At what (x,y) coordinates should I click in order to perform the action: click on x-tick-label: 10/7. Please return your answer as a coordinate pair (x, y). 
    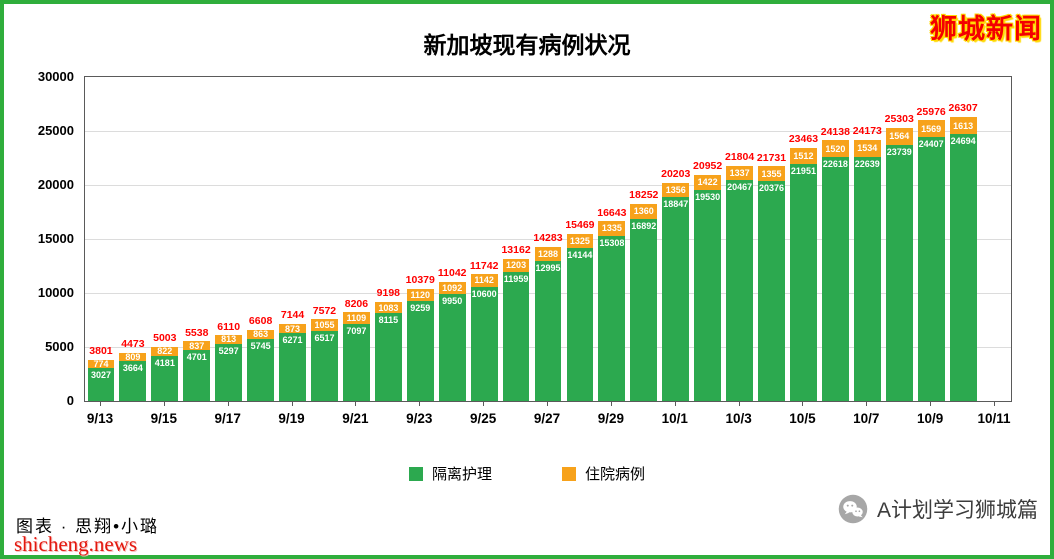
    Looking at the image, I should click on (866, 418).